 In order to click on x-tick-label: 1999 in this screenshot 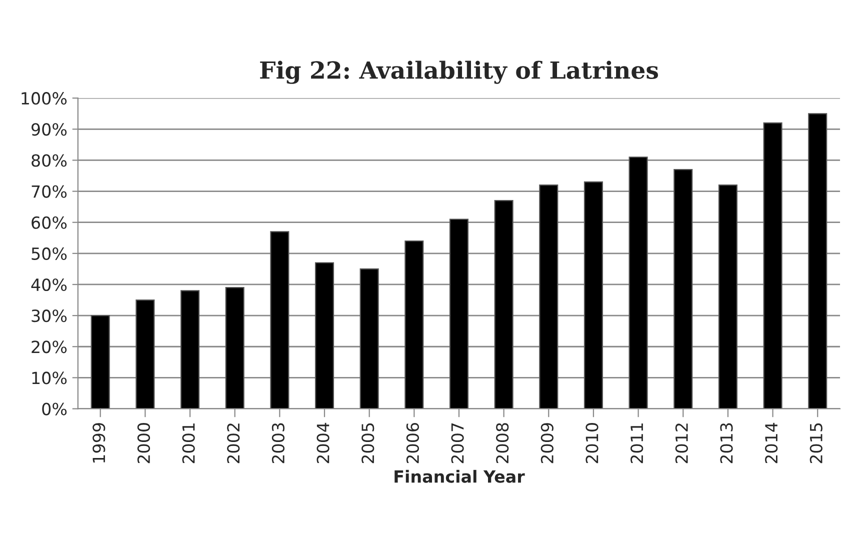, I will do `click(99, 443)`.